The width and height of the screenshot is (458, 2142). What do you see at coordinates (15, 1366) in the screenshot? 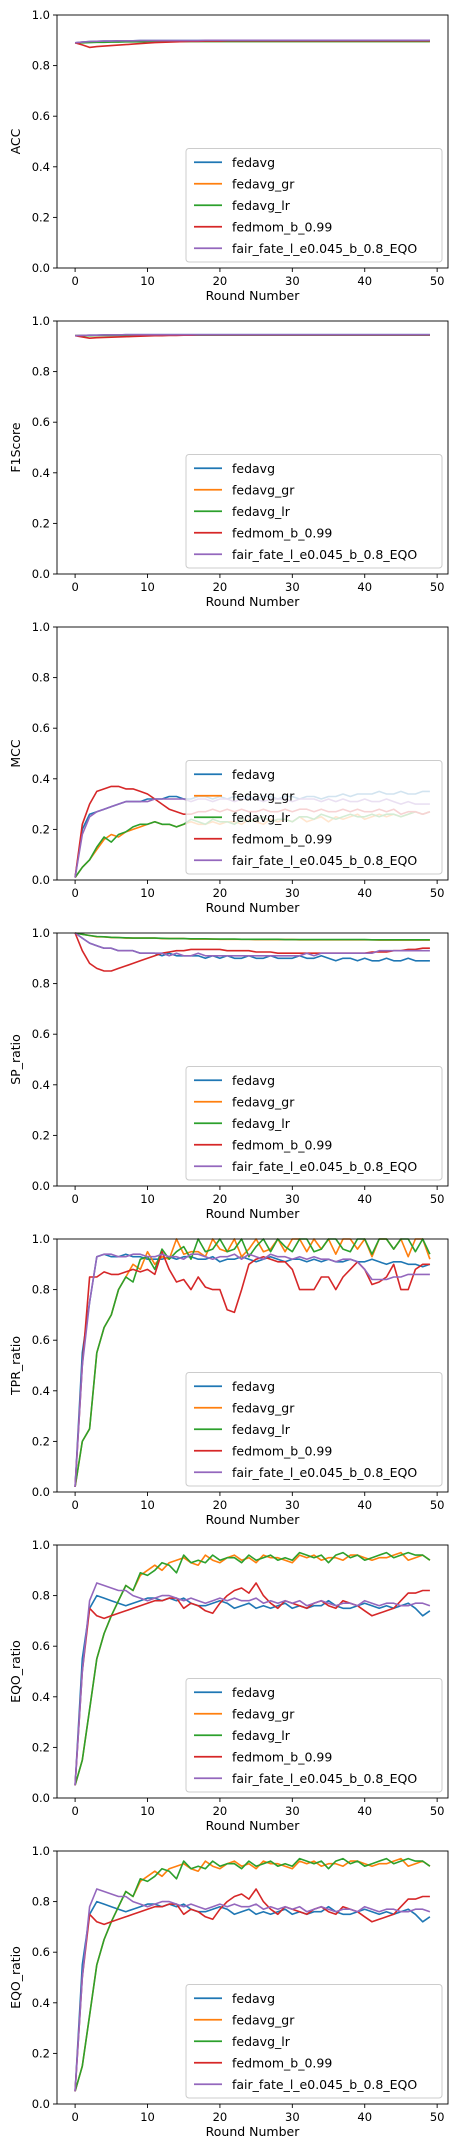
I see `y-axis-label: TPR_ratio` at bounding box center [15, 1366].